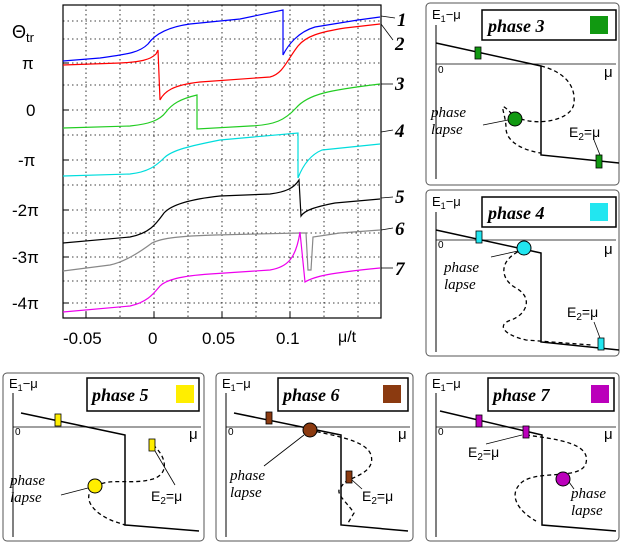 The image size is (621, 544). I want to click on curve-label-5: 5, so click(400, 197).